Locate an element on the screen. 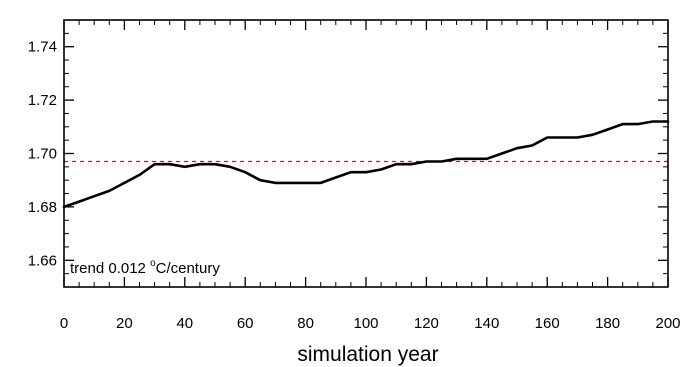  x-tick-label: 140 is located at coordinates (486, 323).